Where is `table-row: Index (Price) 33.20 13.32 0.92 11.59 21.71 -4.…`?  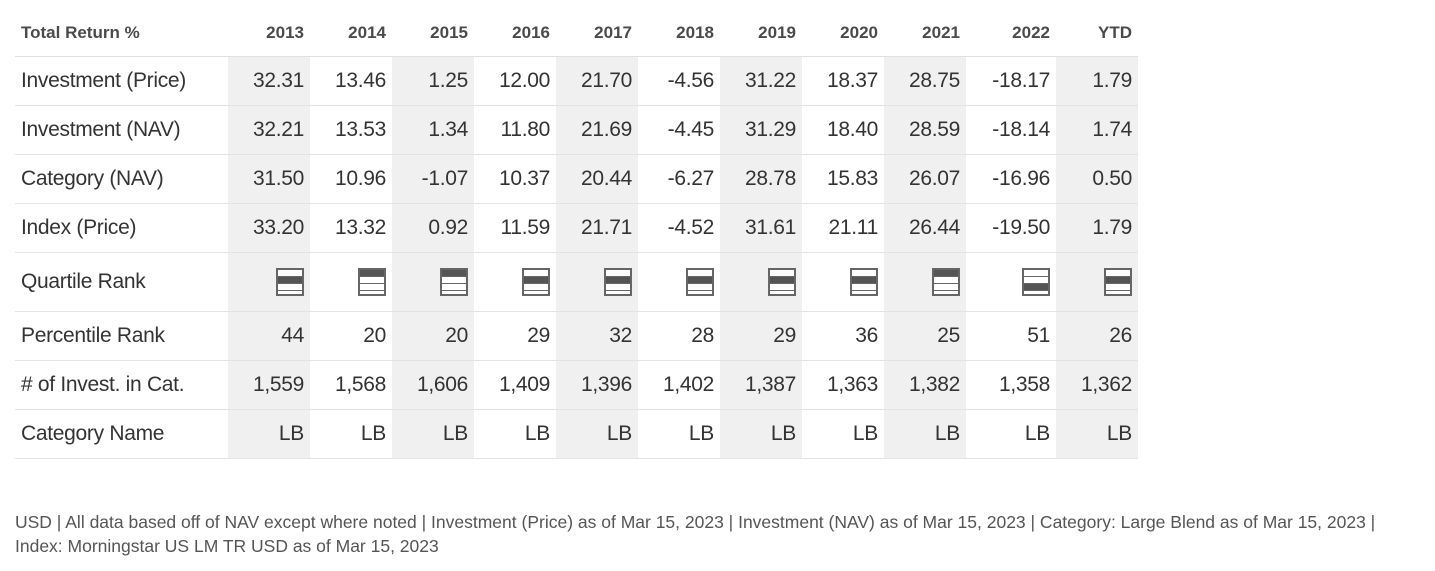
table-row: Index (Price) 33.20 13.32 0.92 11.59 21.71 -4.… is located at coordinates (576, 228).